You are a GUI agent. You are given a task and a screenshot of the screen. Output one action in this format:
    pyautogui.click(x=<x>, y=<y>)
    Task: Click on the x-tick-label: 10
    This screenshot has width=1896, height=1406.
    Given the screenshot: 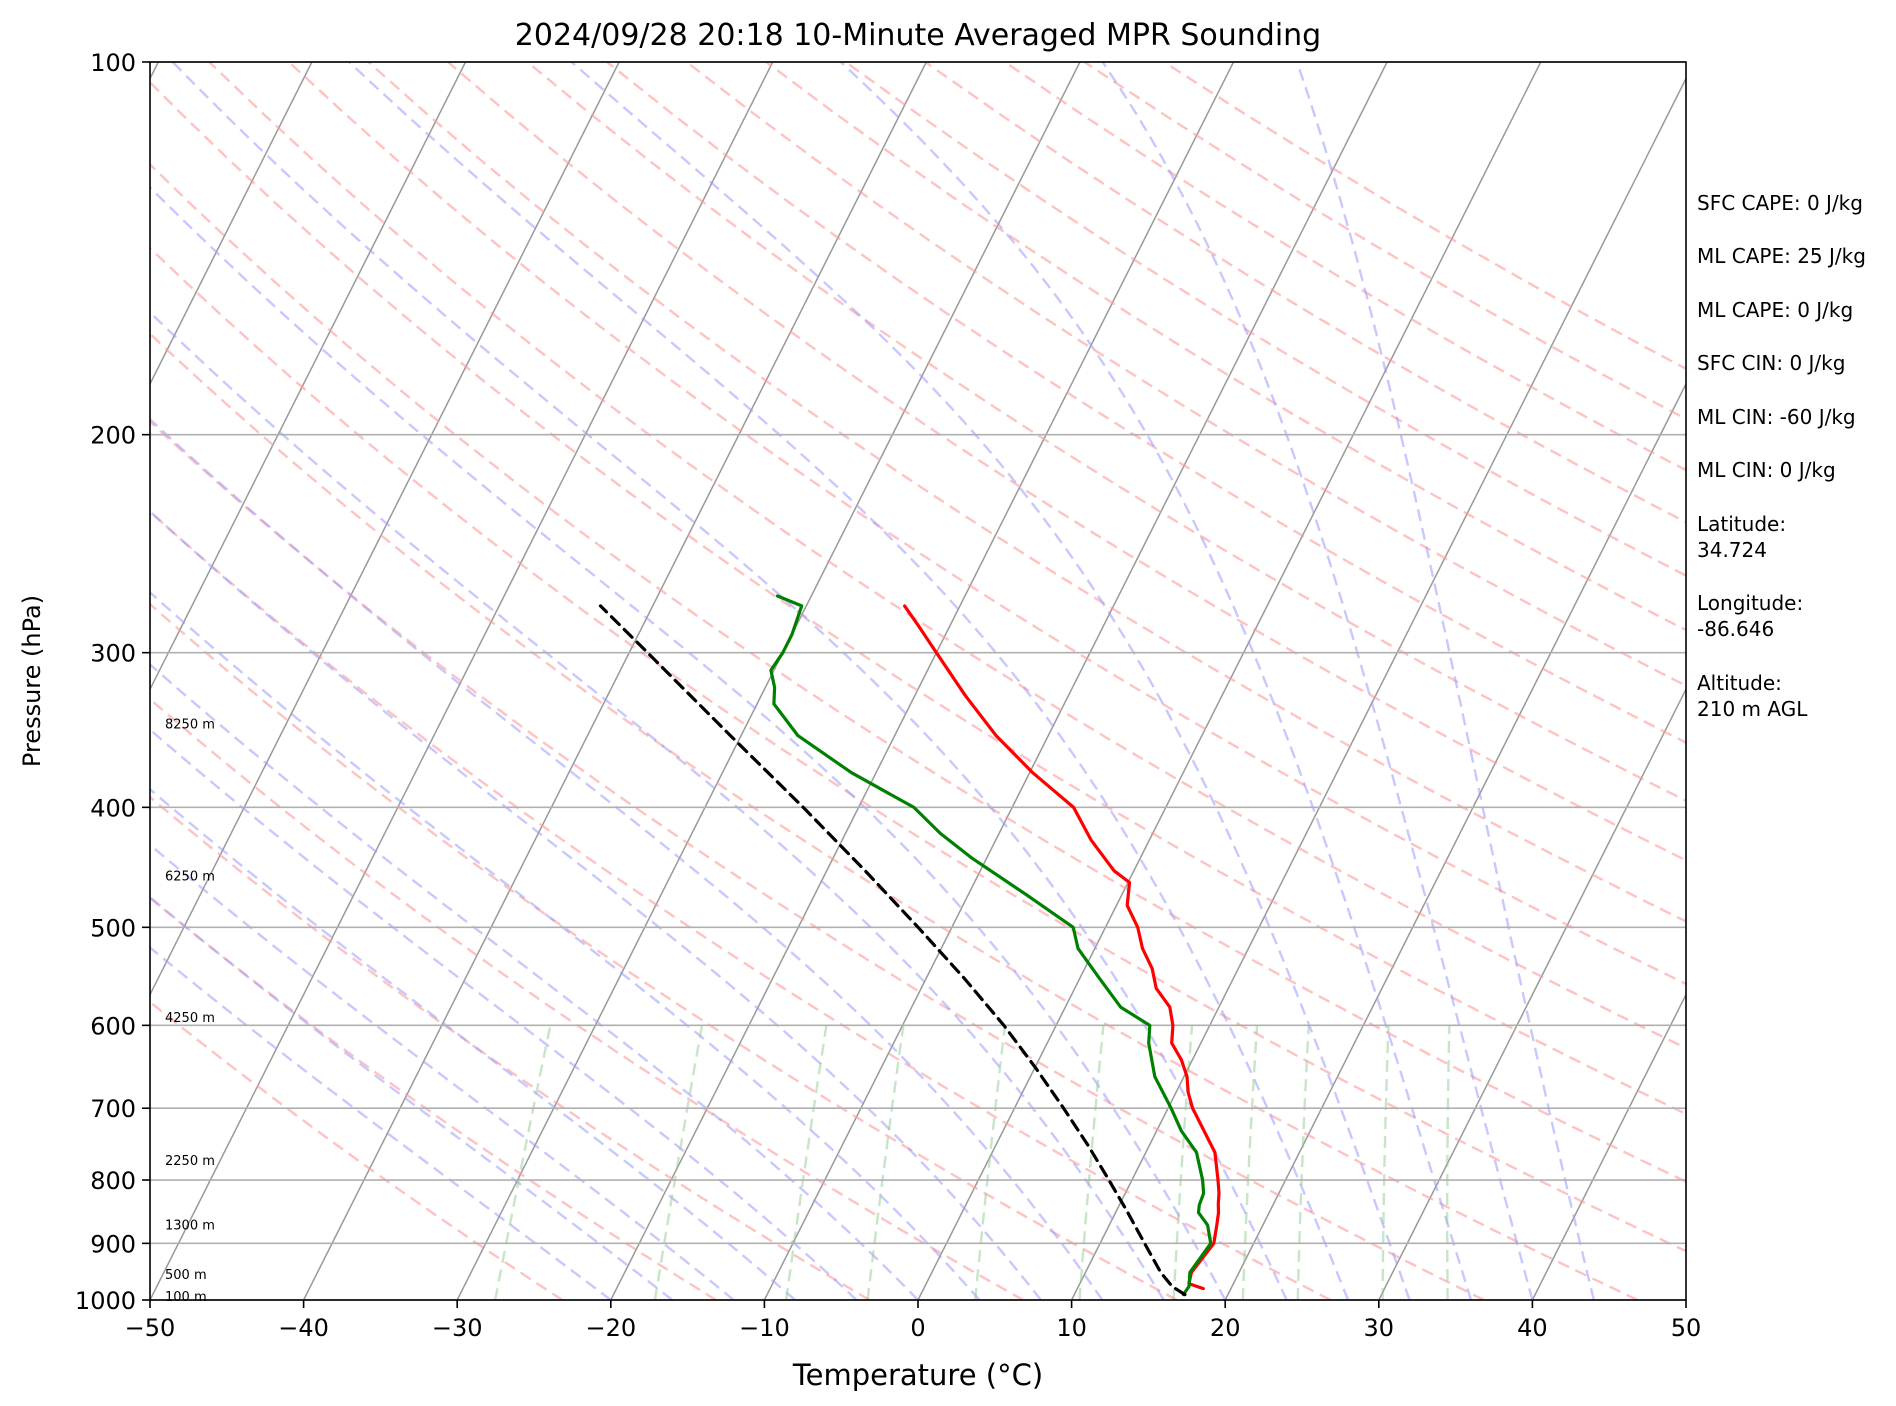 What is the action you would take?
    pyautogui.click(x=1071, y=1328)
    